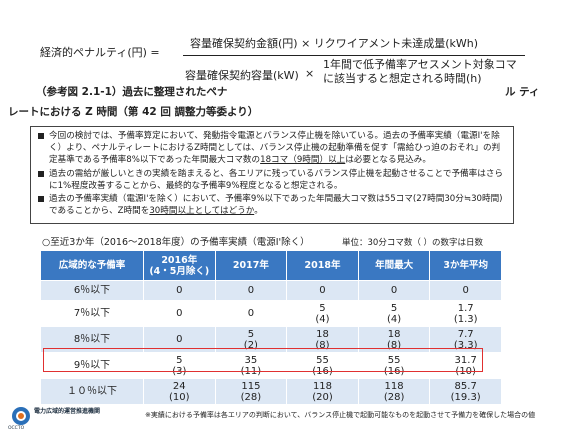 The width and height of the screenshot is (567, 431). What do you see at coordinates (251, 360) in the screenshot?
I see `count: 35` at bounding box center [251, 360].